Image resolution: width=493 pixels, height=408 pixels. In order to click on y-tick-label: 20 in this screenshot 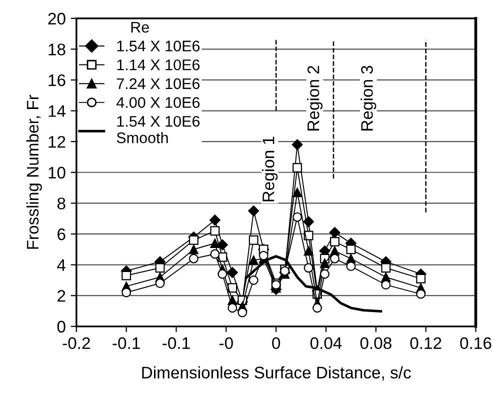, I will do `click(57, 18)`.